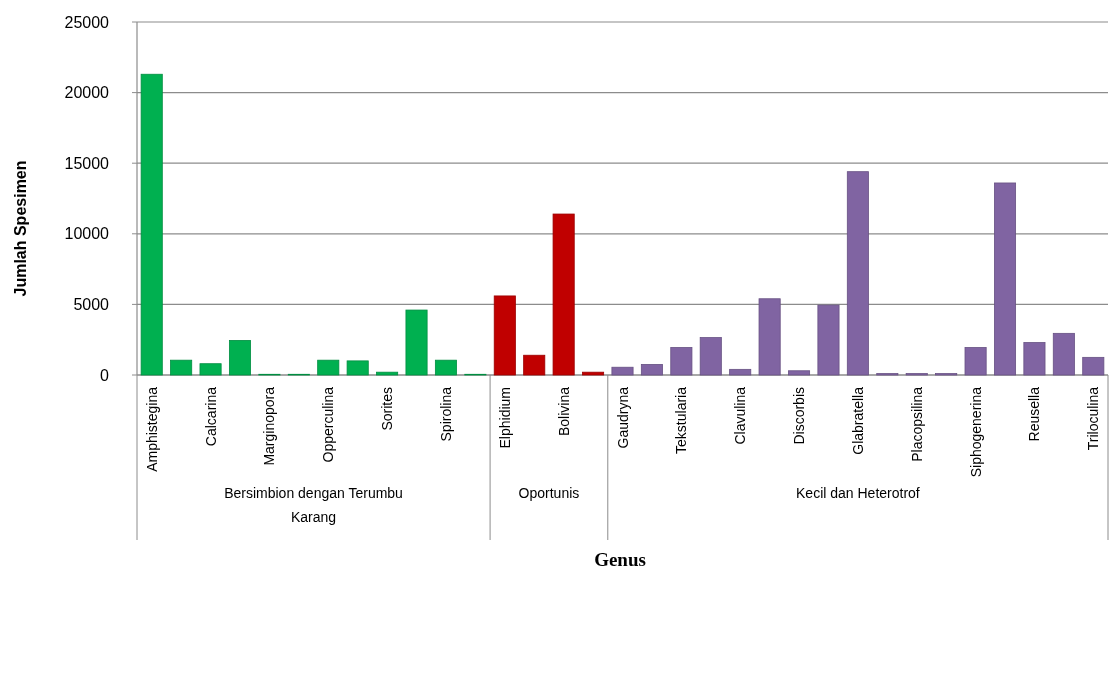 This screenshot has width=1119, height=673. Describe the element at coordinates (504, 418) in the screenshot. I see `x-tick-label: Elphidium` at that location.